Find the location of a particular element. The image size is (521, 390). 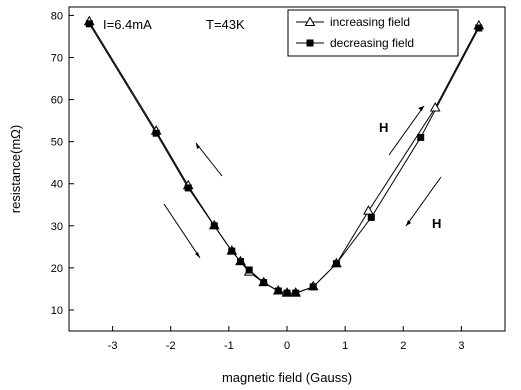

x-tick-label: -3 is located at coordinates (113, 346).